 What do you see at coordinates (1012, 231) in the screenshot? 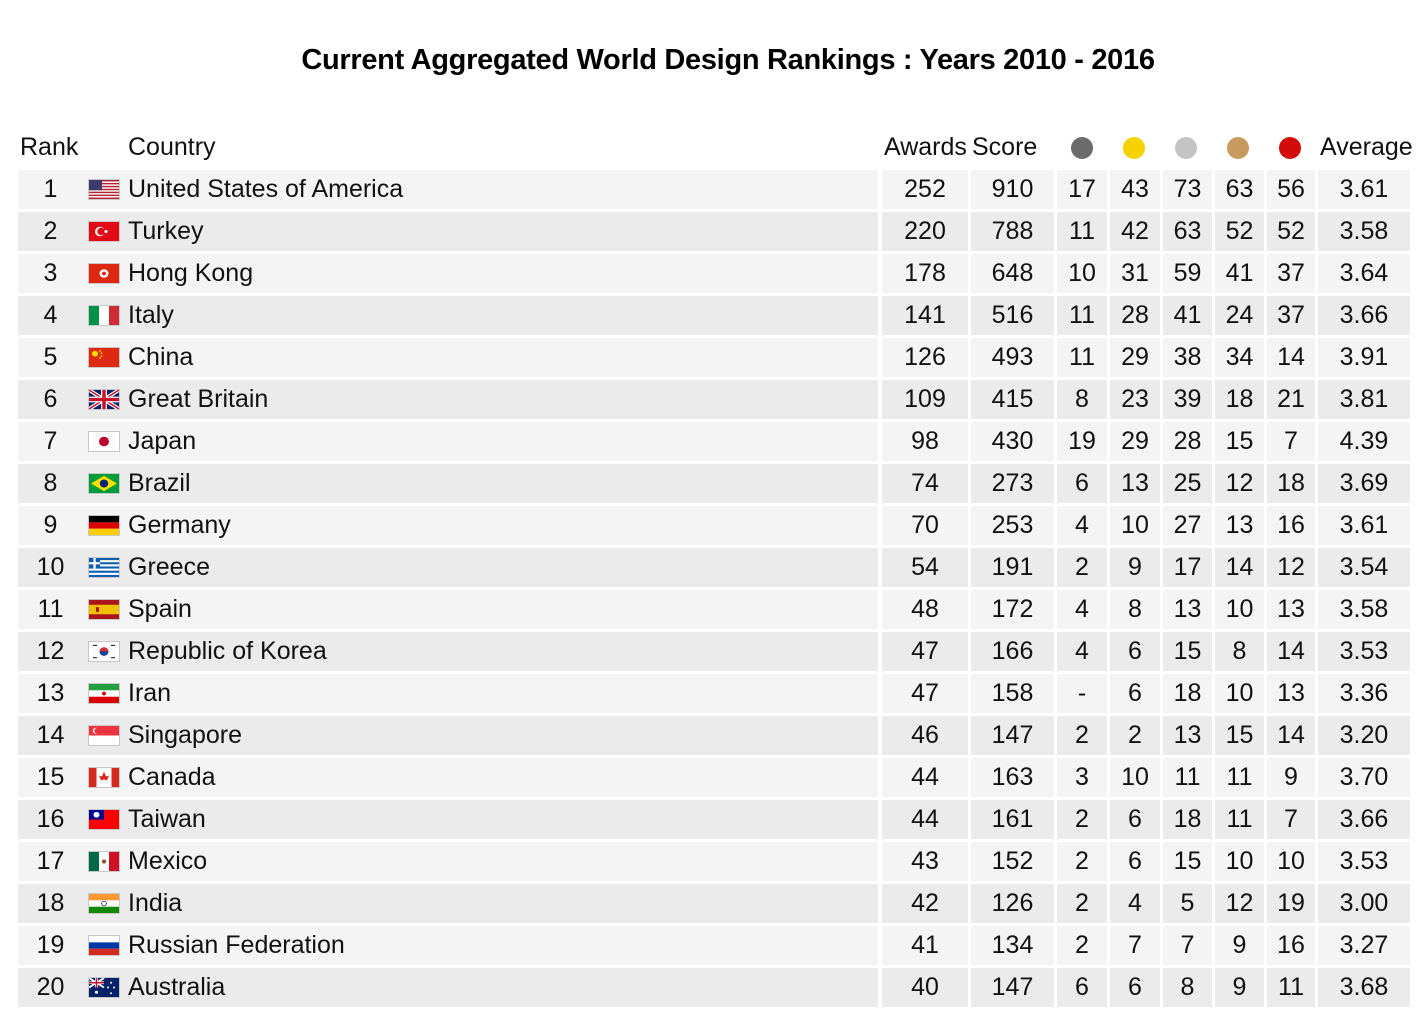
I see `score-cell: 788` at bounding box center [1012, 231].